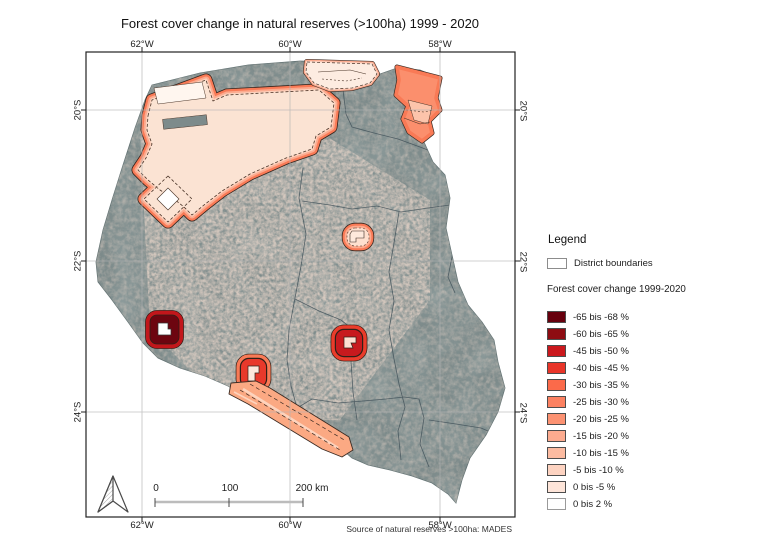 The width and height of the screenshot is (772, 546). I want to click on legend-heading: Legend, so click(567, 240).